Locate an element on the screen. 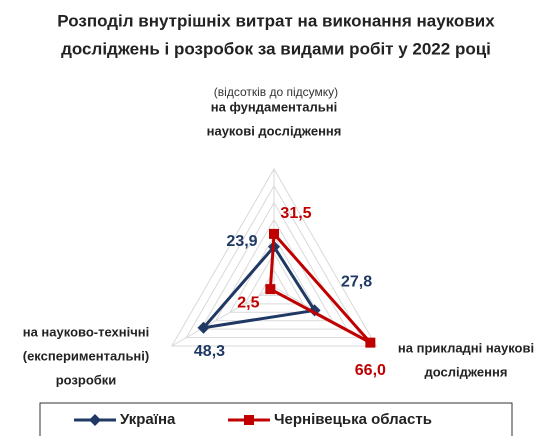  data-label: 23,9 is located at coordinates (241, 241).